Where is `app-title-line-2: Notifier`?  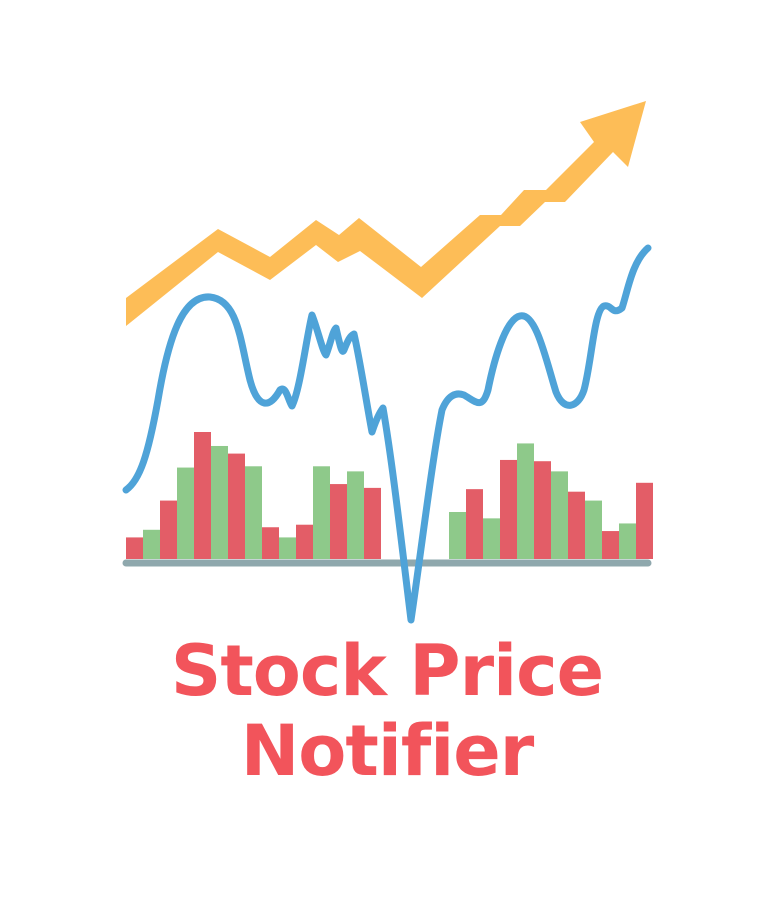 app-title-line-2: Notifier is located at coordinates (387, 751).